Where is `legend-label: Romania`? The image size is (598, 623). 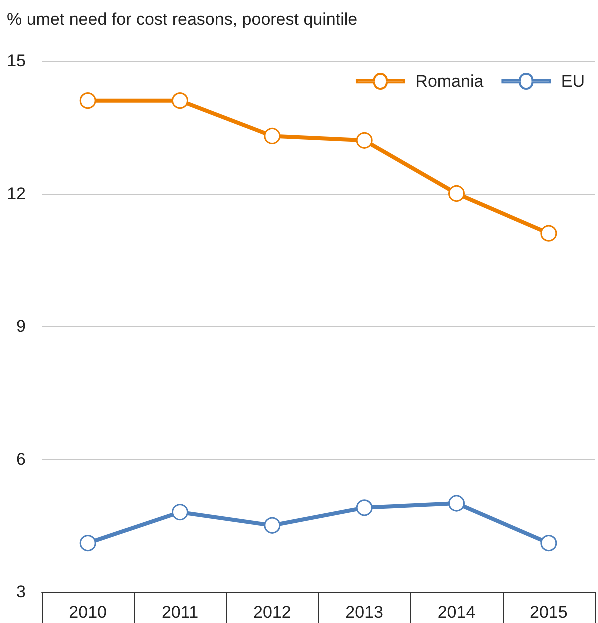 legend-label: Romania is located at coordinates (450, 81).